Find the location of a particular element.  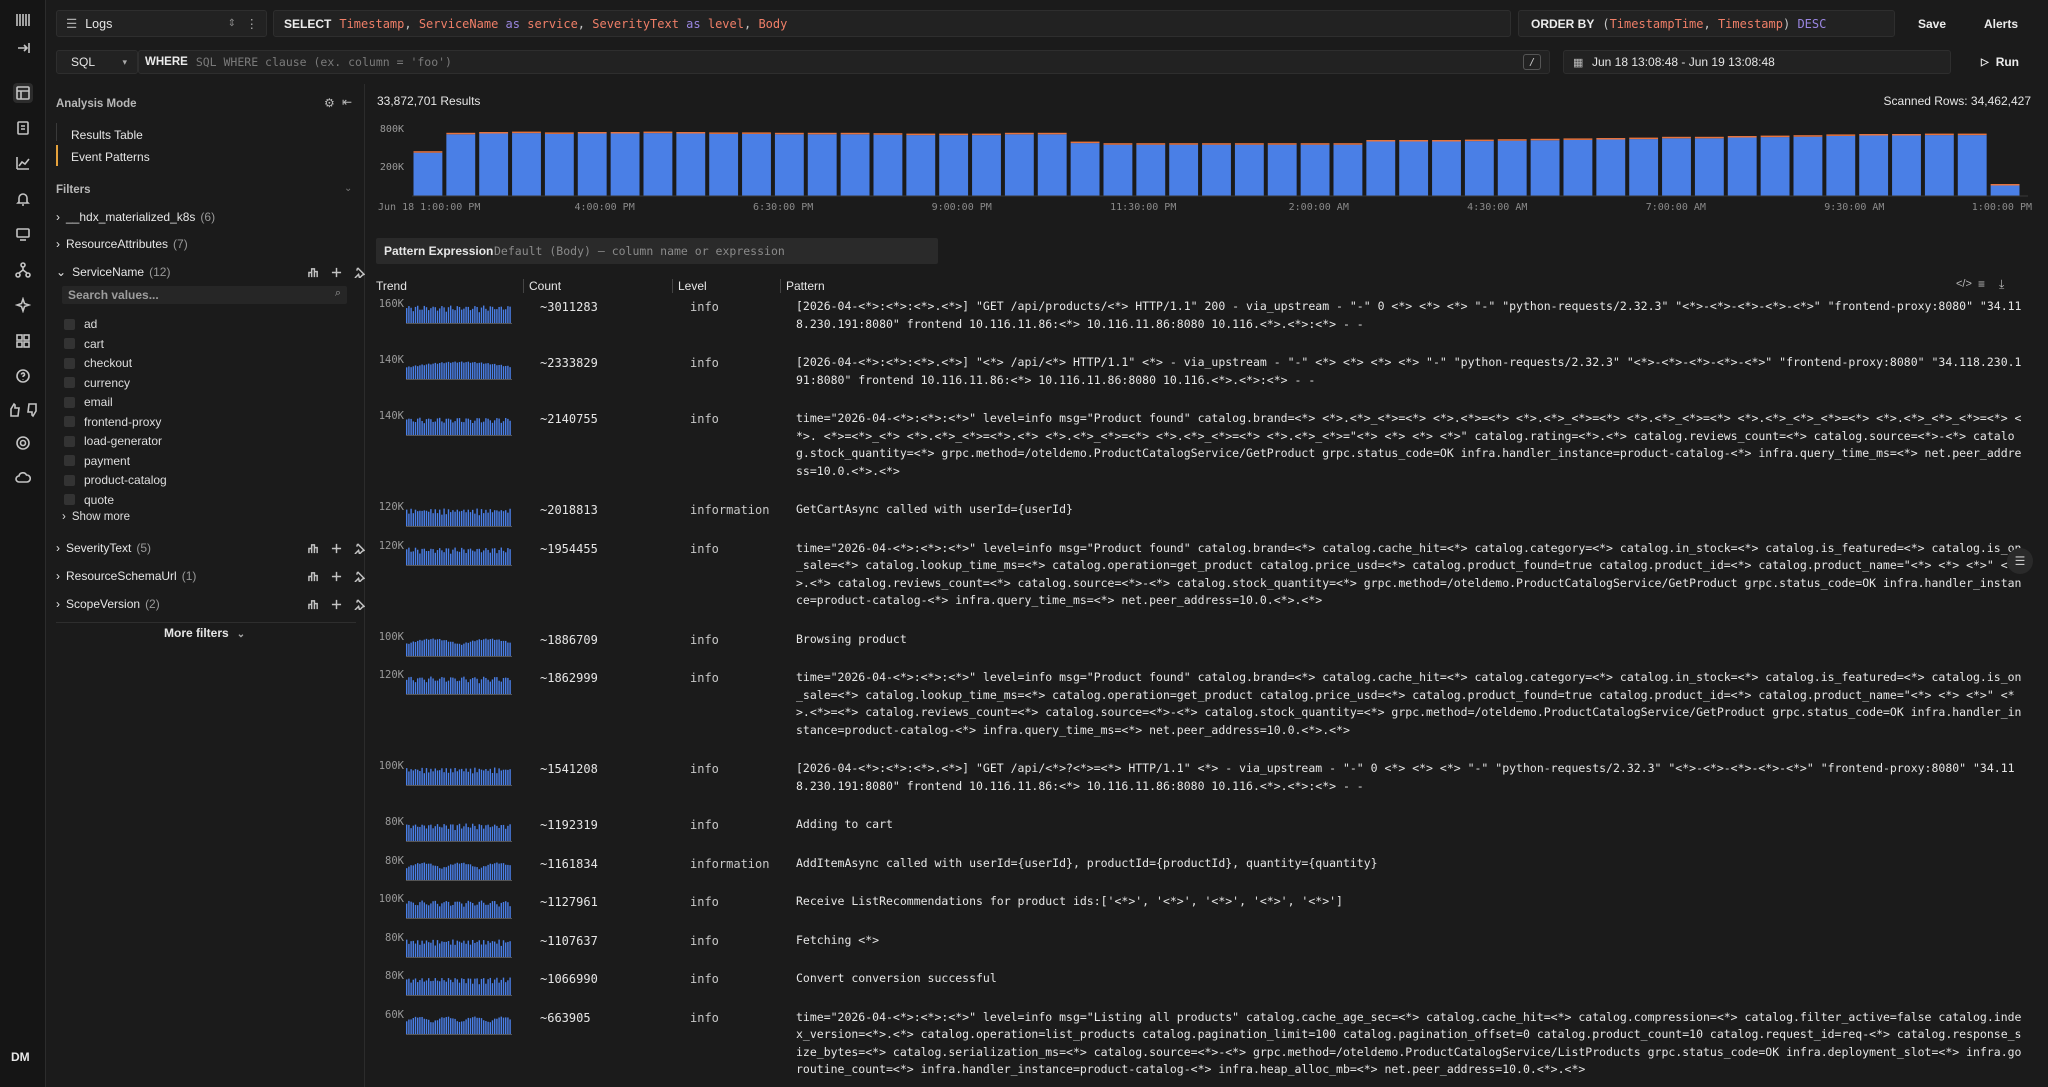

filter-group-scope-version: › ScopeVersion (2) is located at coordinates (108, 604).